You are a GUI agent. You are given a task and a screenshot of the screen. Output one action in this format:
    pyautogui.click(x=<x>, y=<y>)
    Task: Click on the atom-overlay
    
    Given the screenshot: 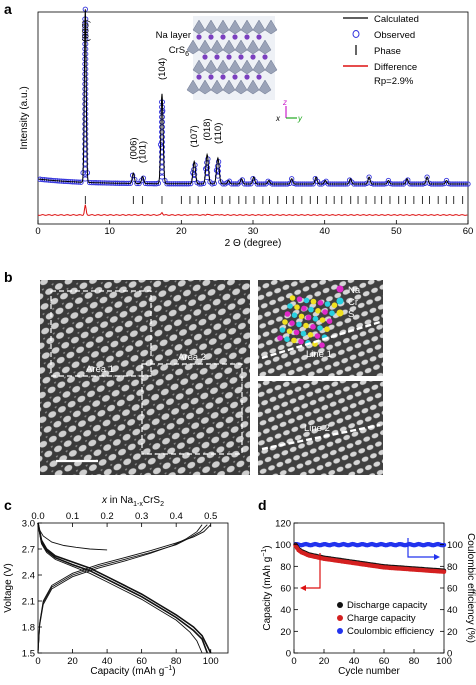 What is the action you would take?
    pyautogui.click(x=307, y=322)
    